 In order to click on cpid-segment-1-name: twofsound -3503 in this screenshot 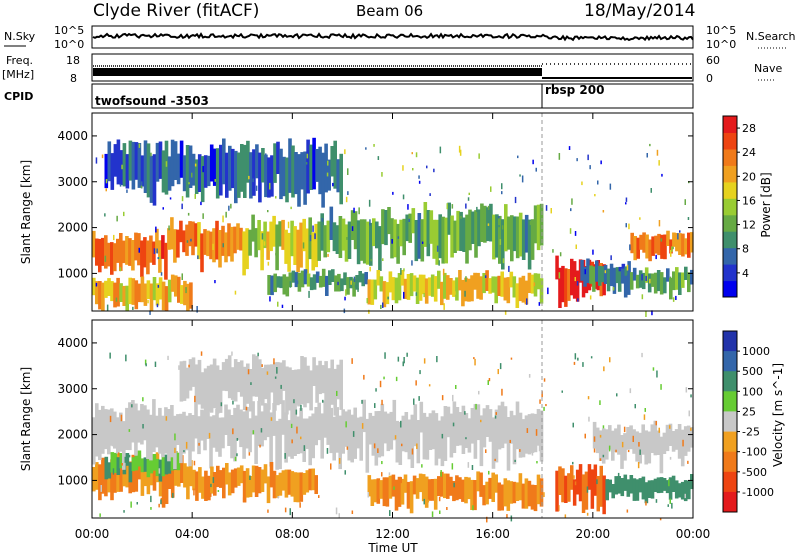, I will do `click(152, 101)`.